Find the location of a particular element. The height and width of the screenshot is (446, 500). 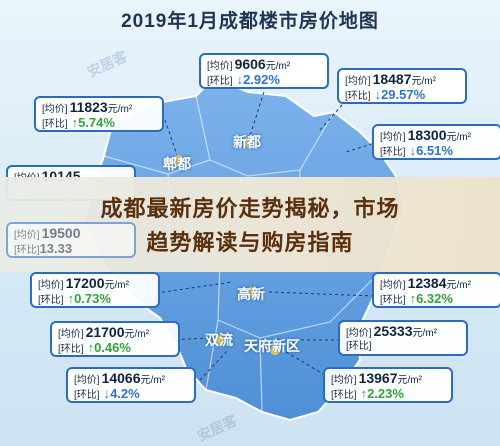

district-label: 郫都 is located at coordinates (177, 164).